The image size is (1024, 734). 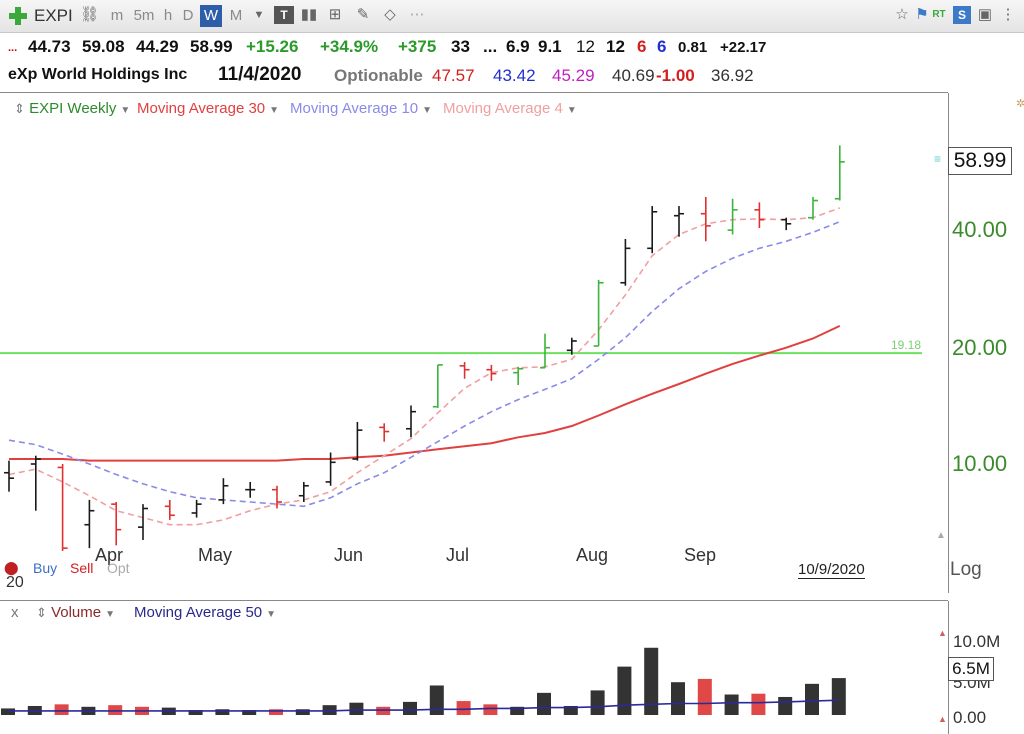 I want to click on scroll-up-icon: ▲, so click(x=941, y=535).